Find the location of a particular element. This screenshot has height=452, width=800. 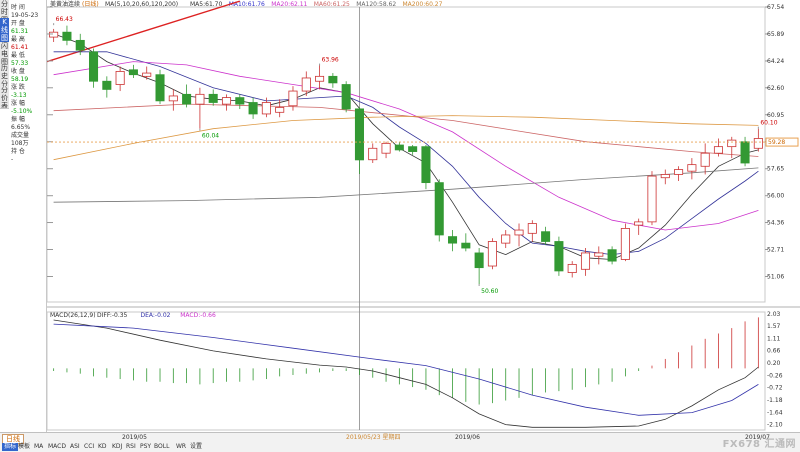

info-value: - is located at coordinates (12, 159).